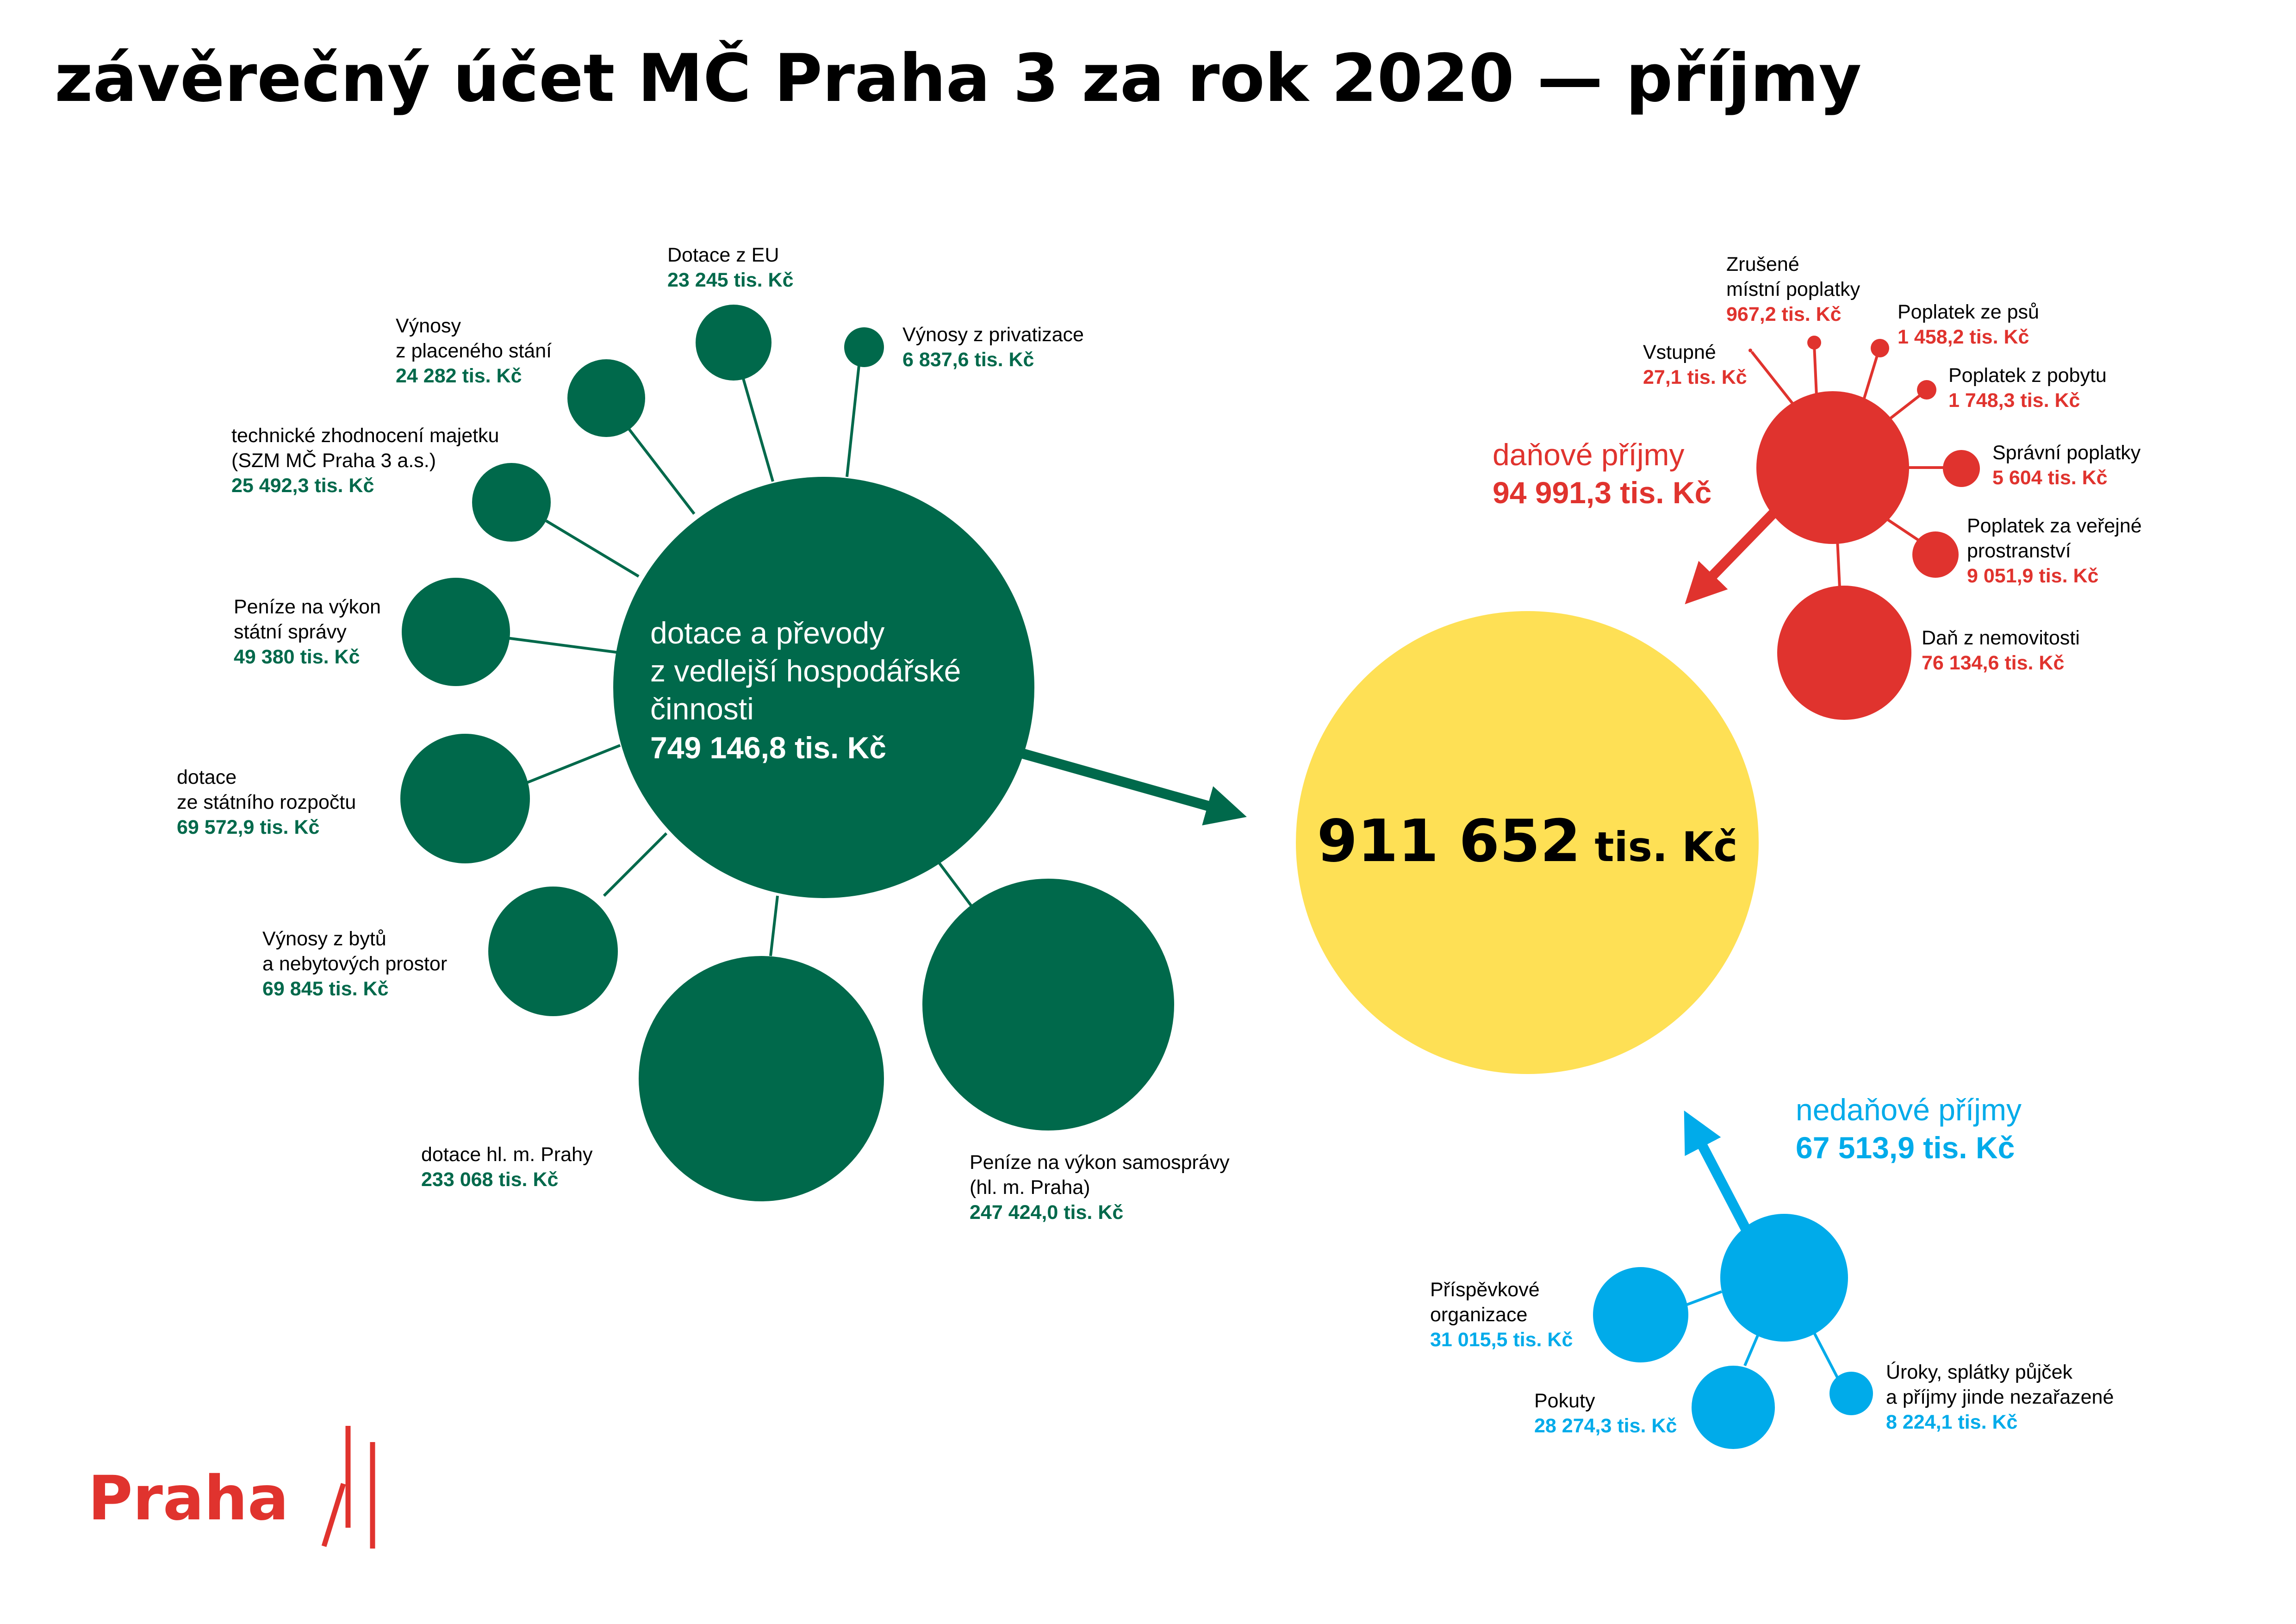  I want to click on label-privatization: Výnosy z privatizace 6 837,6 tis. Kč, so click(994, 347).